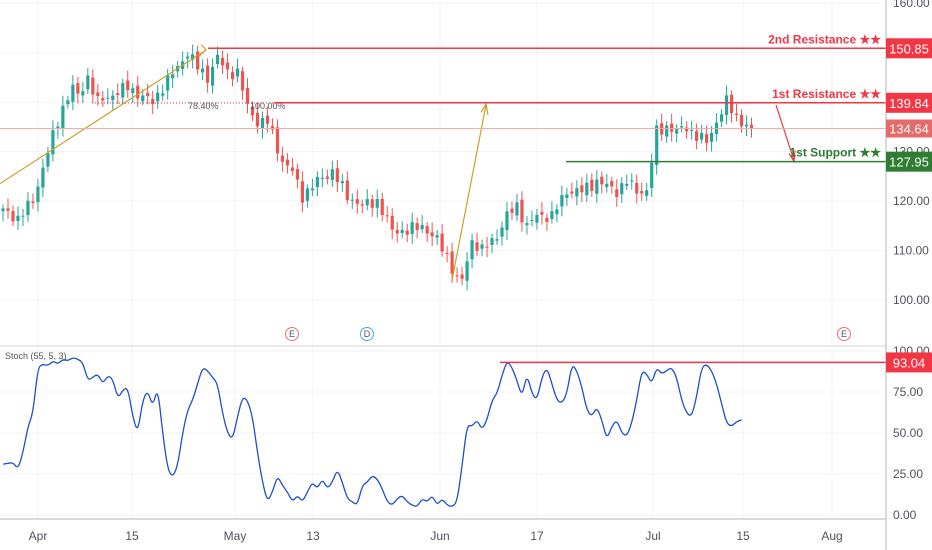 The width and height of the screenshot is (932, 550). What do you see at coordinates (826, 94) in the screenshot?
I see `level-label: 1st Resistance ★★` at bounding box center [826, 94].